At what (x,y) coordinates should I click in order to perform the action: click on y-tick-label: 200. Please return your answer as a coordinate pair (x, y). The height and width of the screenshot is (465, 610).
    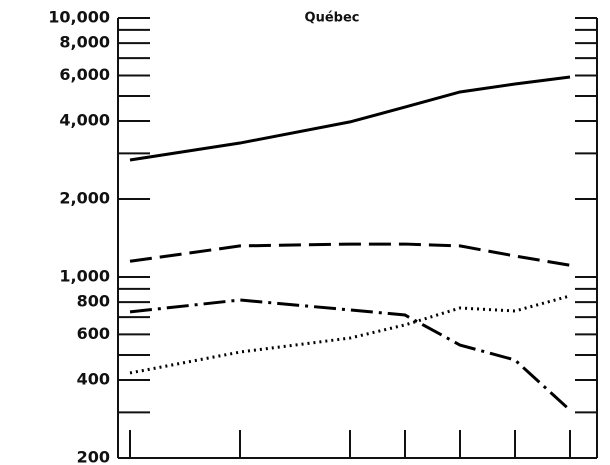
    Looking at the image, I should click on (93, 456).